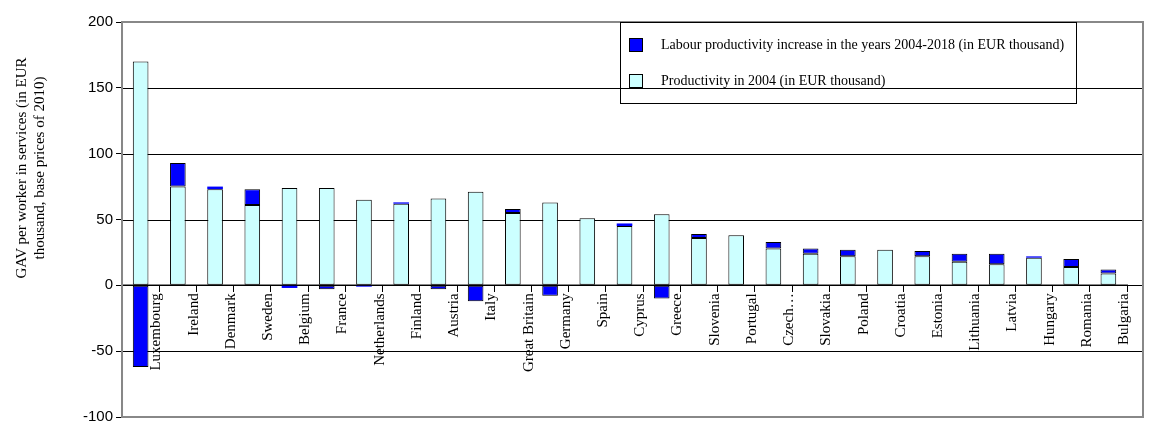 The image size is (1151, 429). What do you see at coordinates (676, 314) in the screenshot?
I see `x-tick-label: Greece` at bounding box center [676, 314].